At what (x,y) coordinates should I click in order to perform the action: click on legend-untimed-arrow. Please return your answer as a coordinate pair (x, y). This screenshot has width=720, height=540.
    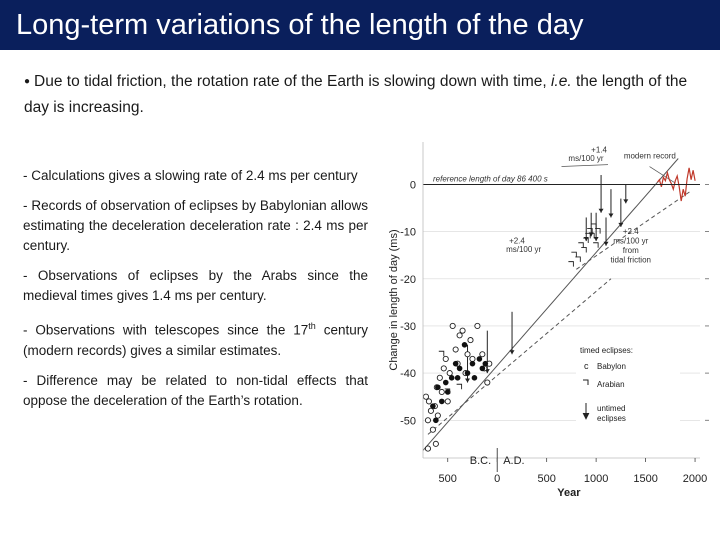
    Looking at the image, I should click on (586, 416).